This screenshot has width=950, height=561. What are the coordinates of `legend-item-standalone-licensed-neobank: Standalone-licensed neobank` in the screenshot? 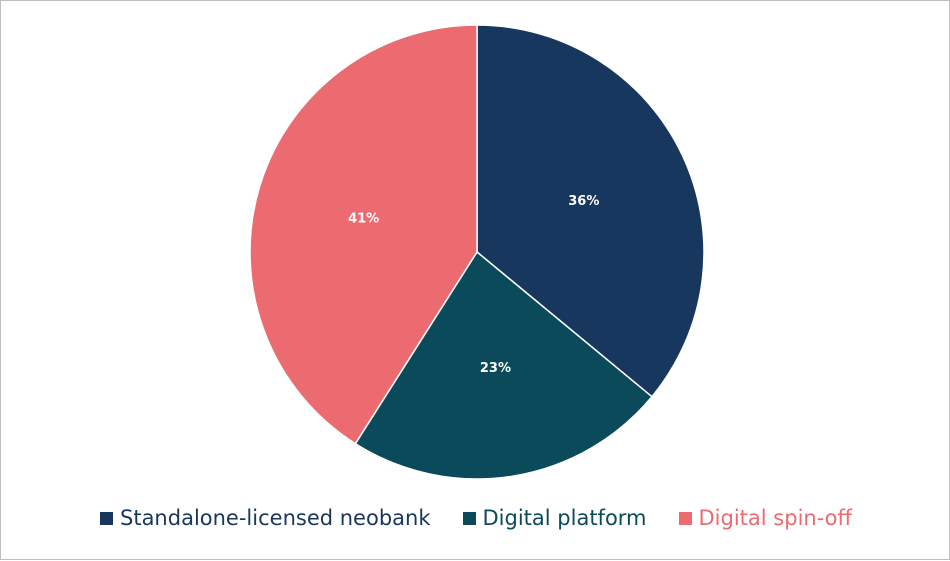 It's located at (265, 518).